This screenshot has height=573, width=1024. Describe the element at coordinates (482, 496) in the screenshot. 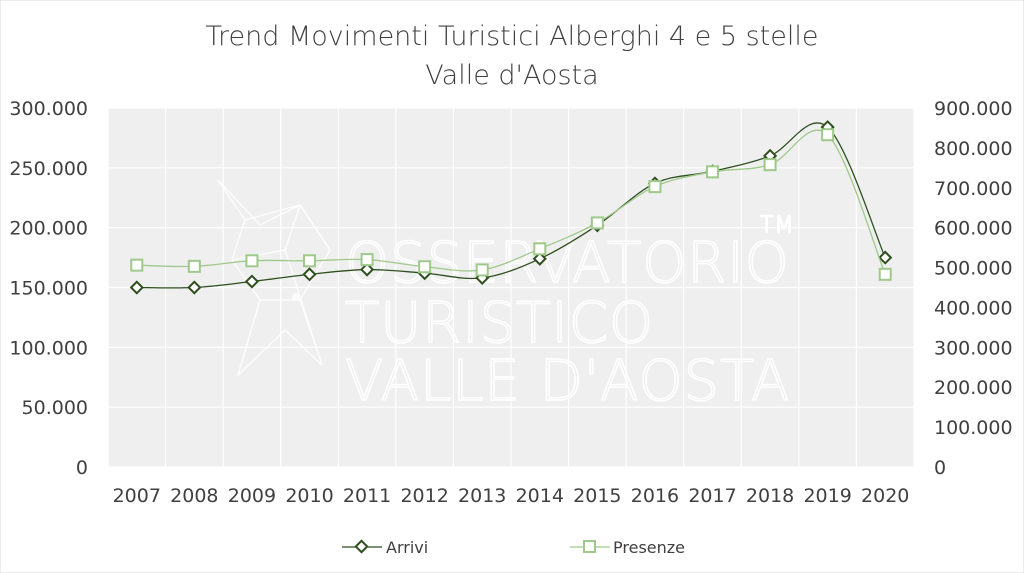

I see `x-tick-label: 2013` at that location.